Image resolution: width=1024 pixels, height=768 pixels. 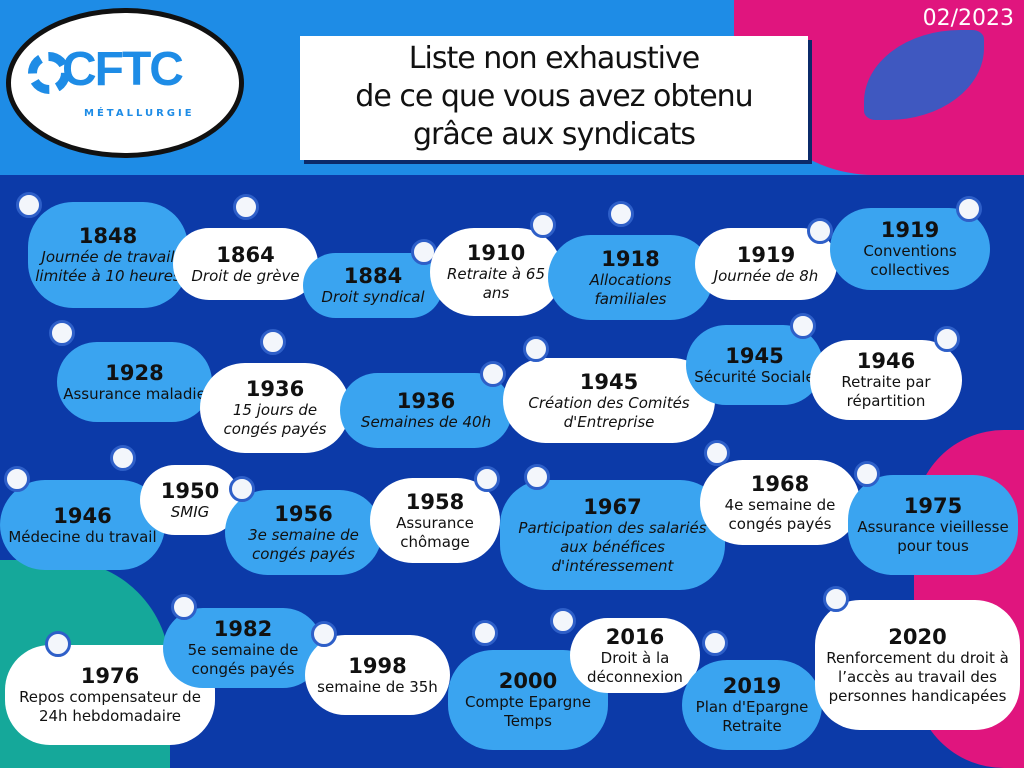 I want to click on timeline-item: 1958 Assurance chômage, so click(x=435, y=514).